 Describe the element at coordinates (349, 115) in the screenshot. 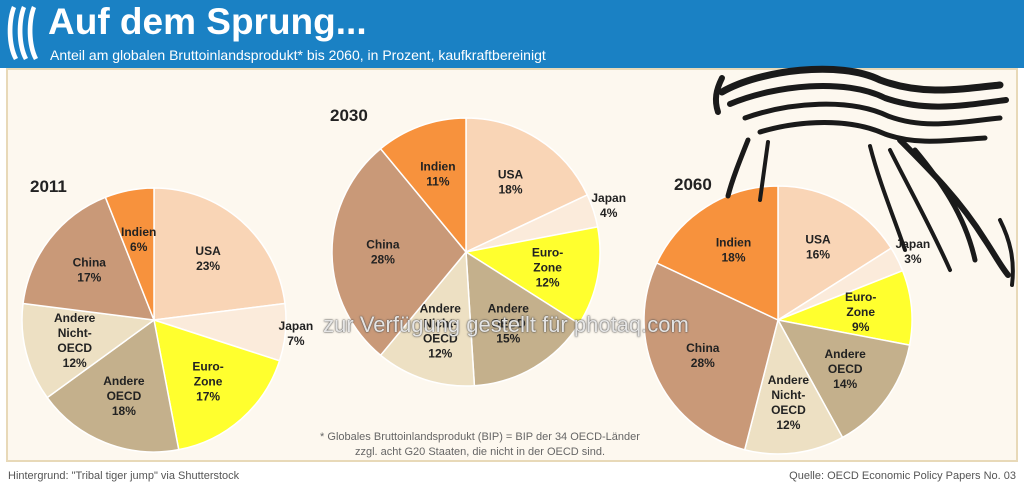

I see `pie-title-2030: 2030` at that location.